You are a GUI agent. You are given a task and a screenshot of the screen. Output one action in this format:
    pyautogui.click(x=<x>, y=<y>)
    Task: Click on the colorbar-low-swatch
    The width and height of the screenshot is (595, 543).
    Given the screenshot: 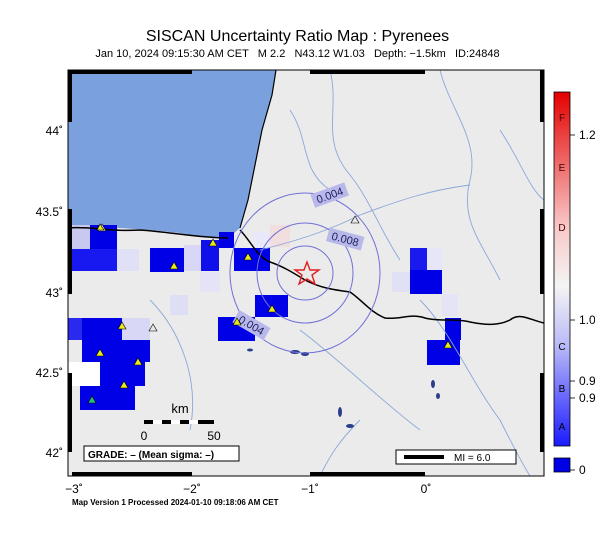 What is the action you would take?
    pyautogui.click(x=562, y=465)
    